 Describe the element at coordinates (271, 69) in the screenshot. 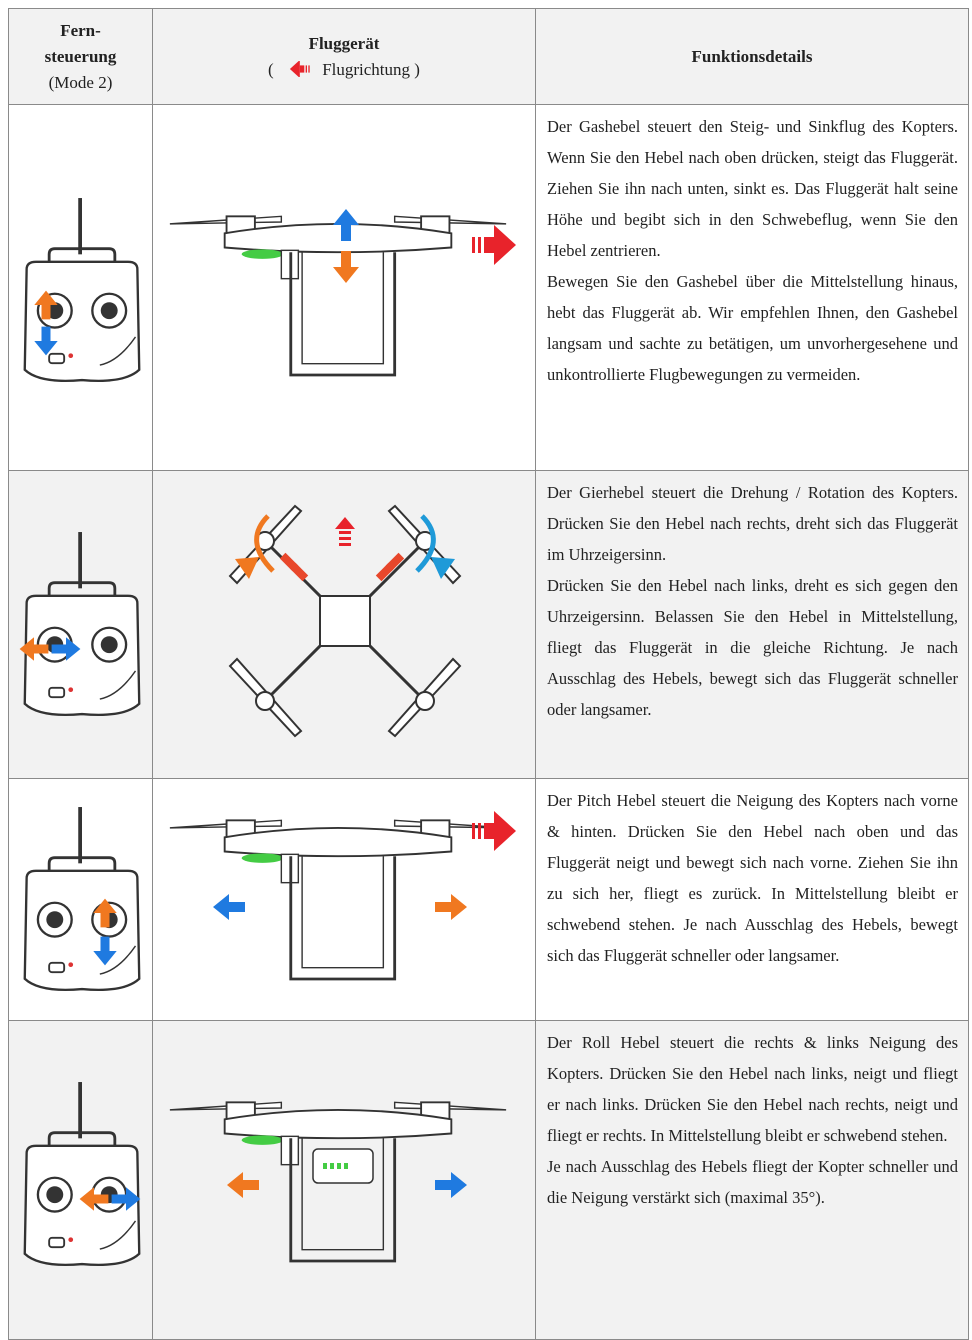

I see `paren: (` at that location.